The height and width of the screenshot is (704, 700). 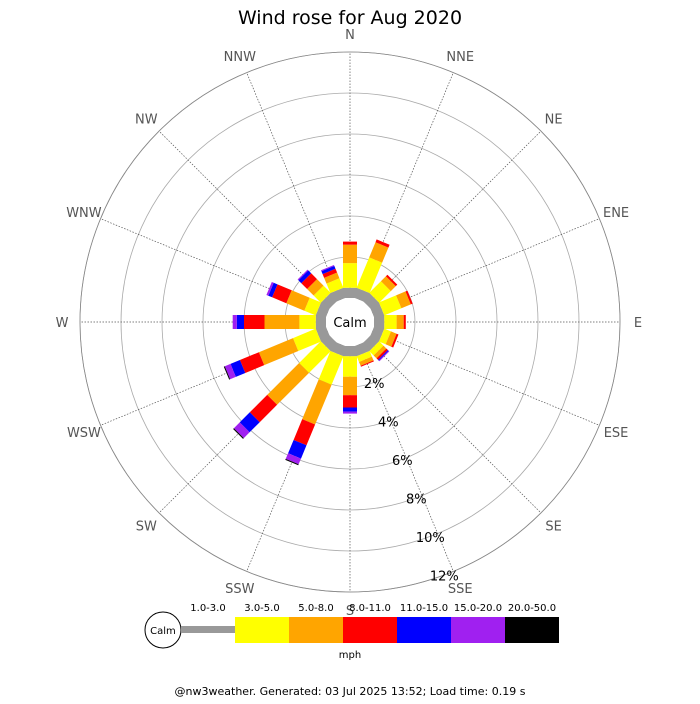 I want to click on ring-label-12: 12%, so click(x=444, y=577).